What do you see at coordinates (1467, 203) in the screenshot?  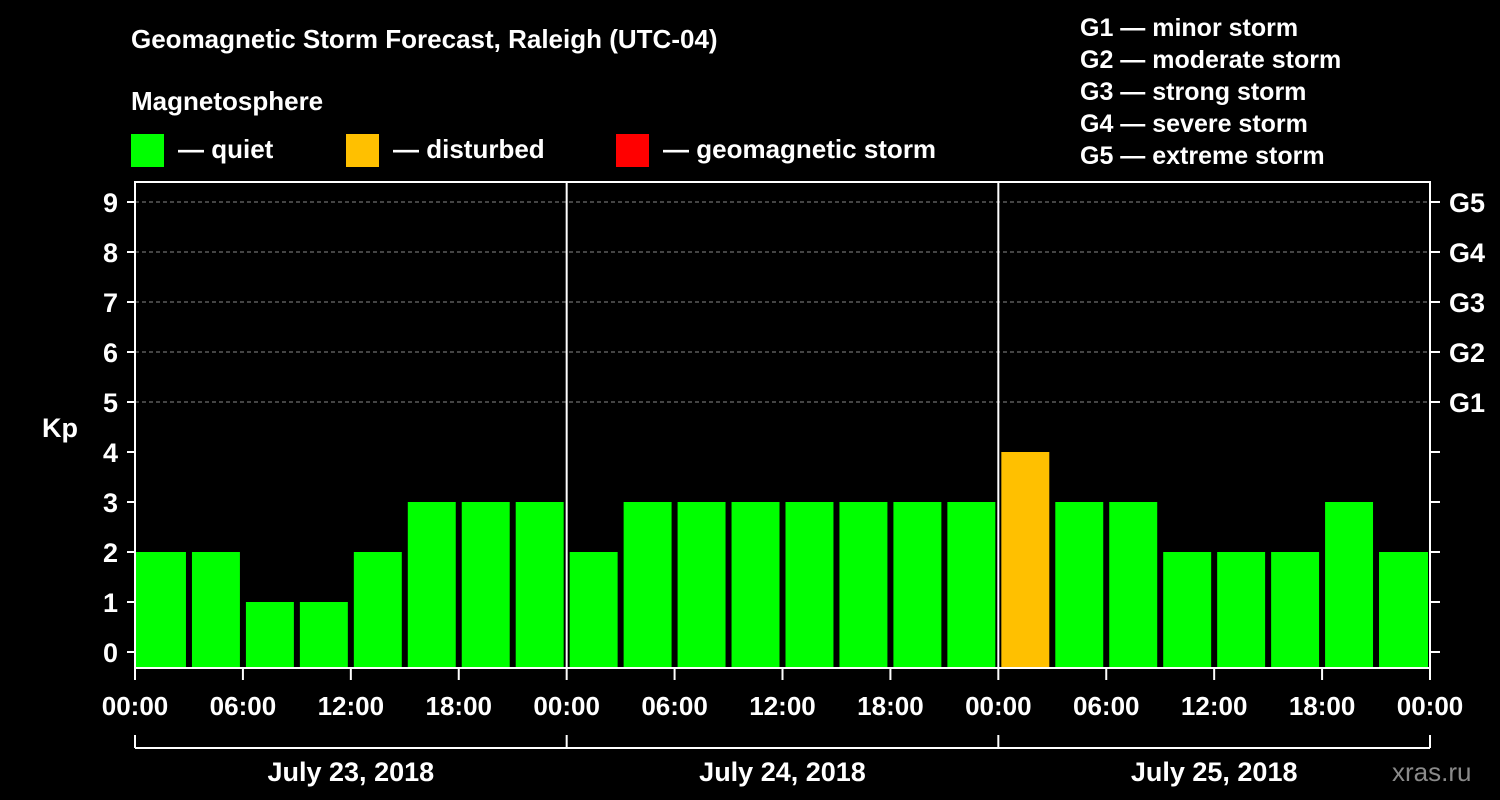 I see `right-label-G5: G5` at bounding box center [1467, 203].